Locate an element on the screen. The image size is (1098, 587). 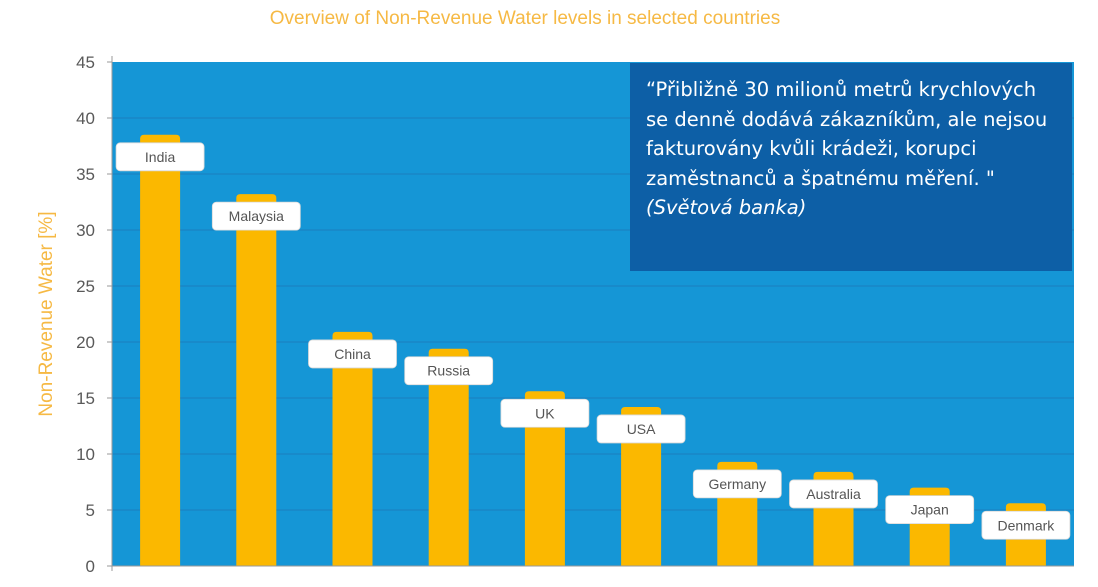
y-tick-label: 15 is located at coordinates (85, 398).